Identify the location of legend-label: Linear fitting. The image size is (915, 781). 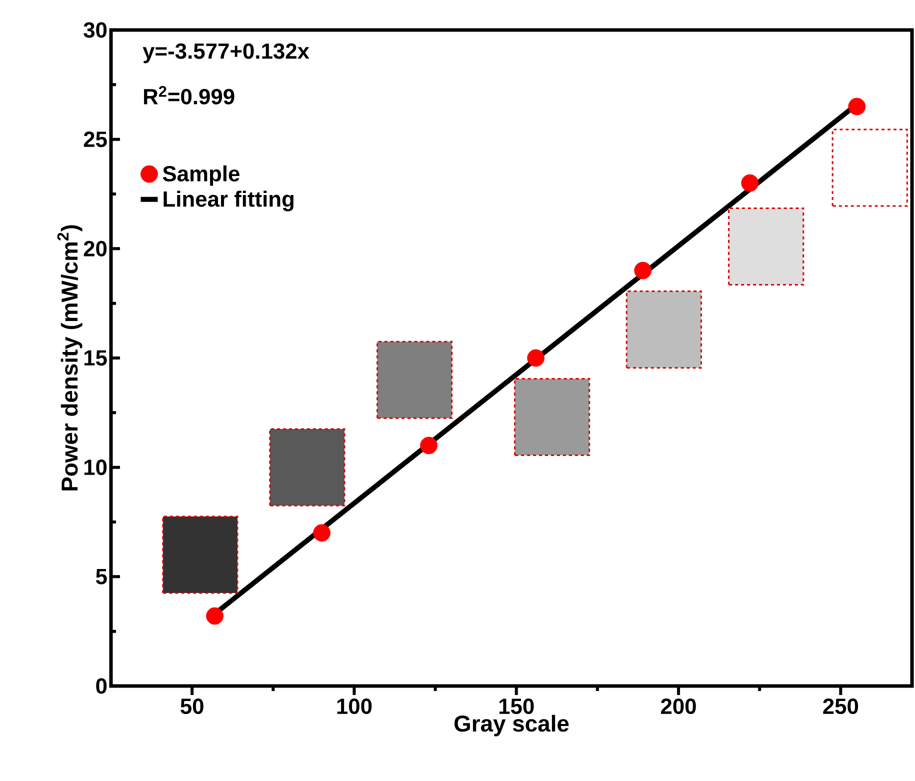
(229, 201).